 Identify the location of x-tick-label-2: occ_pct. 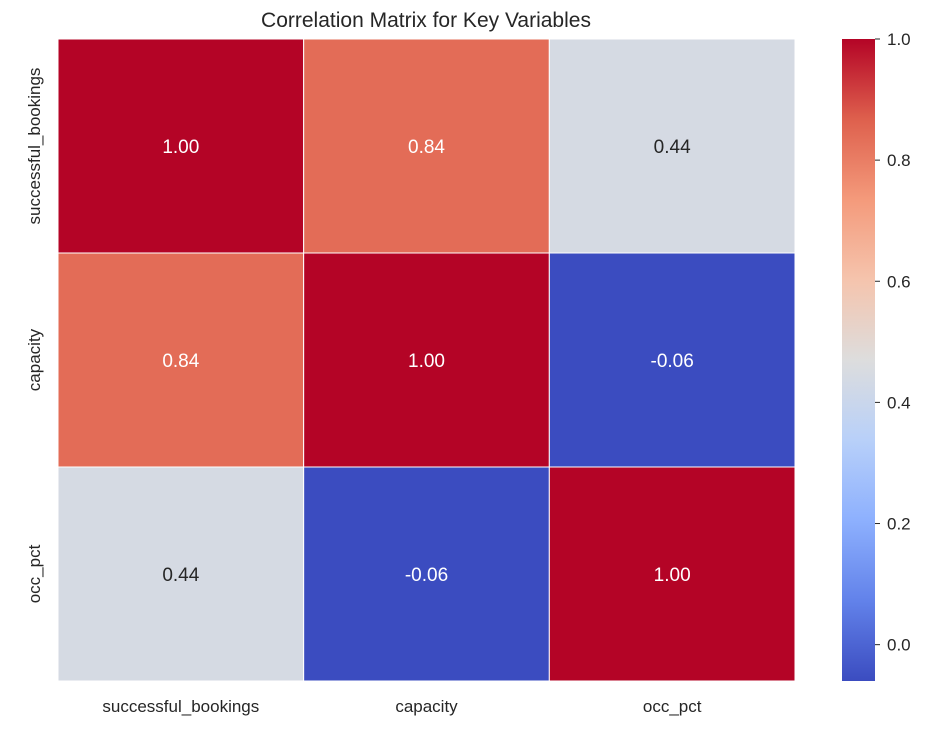
(672, 706).